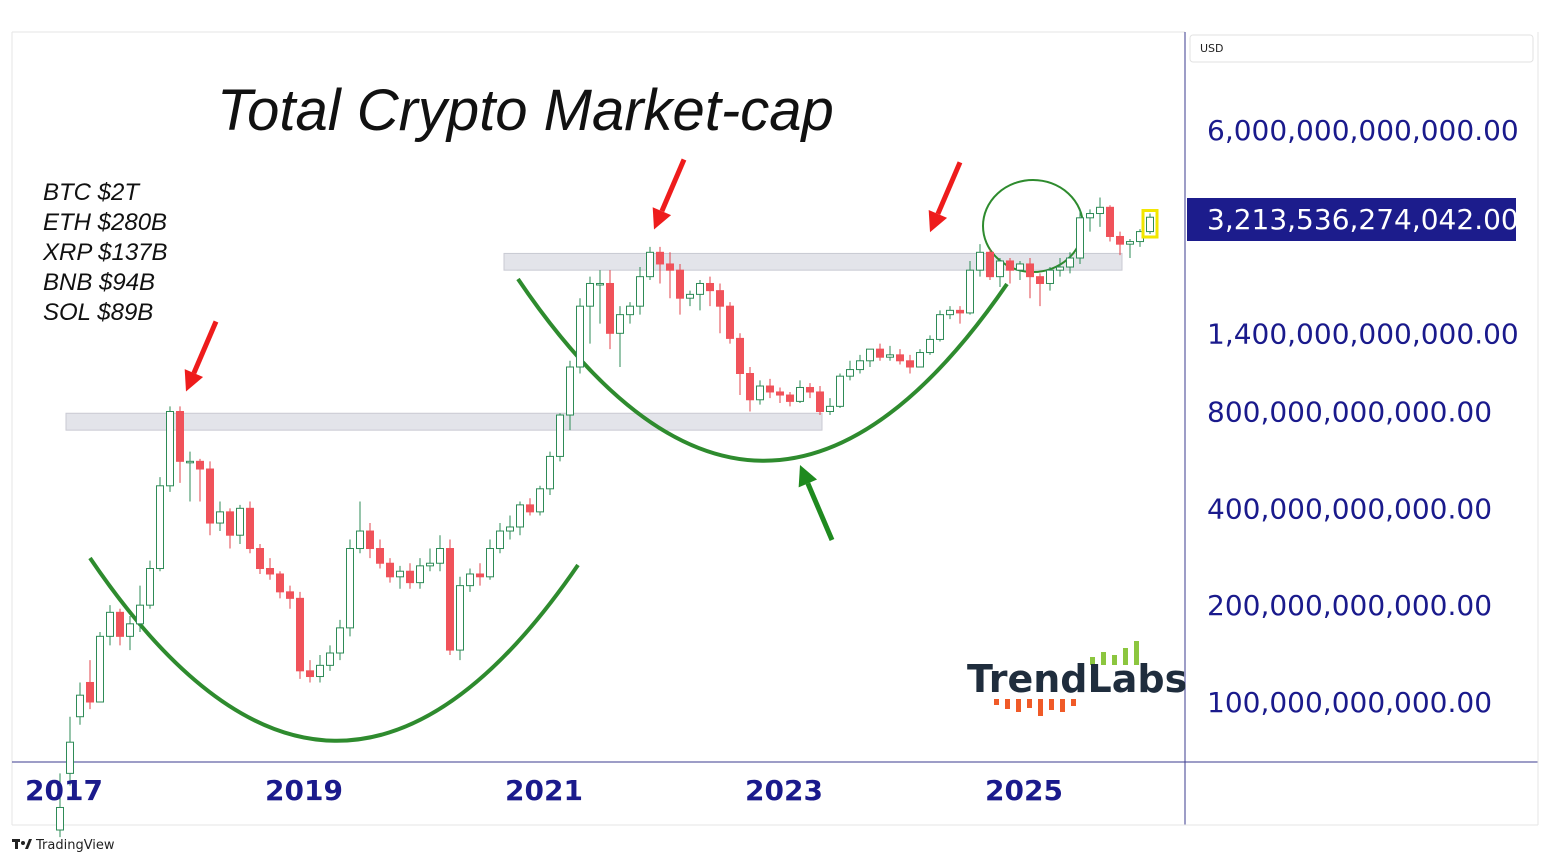 This screenshot has width=1553, height=868. I want to click on holding-xrp: XRP $137B, so click(105, 252).